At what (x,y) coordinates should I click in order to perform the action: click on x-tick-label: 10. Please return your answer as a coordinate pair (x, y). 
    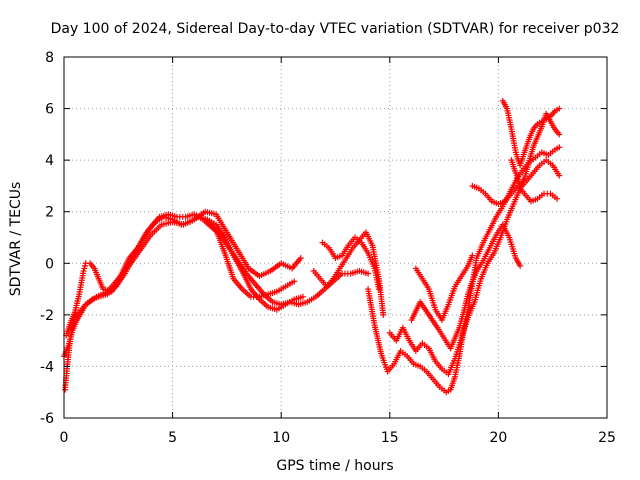
    Looking at the image, I should click on (281, 438).